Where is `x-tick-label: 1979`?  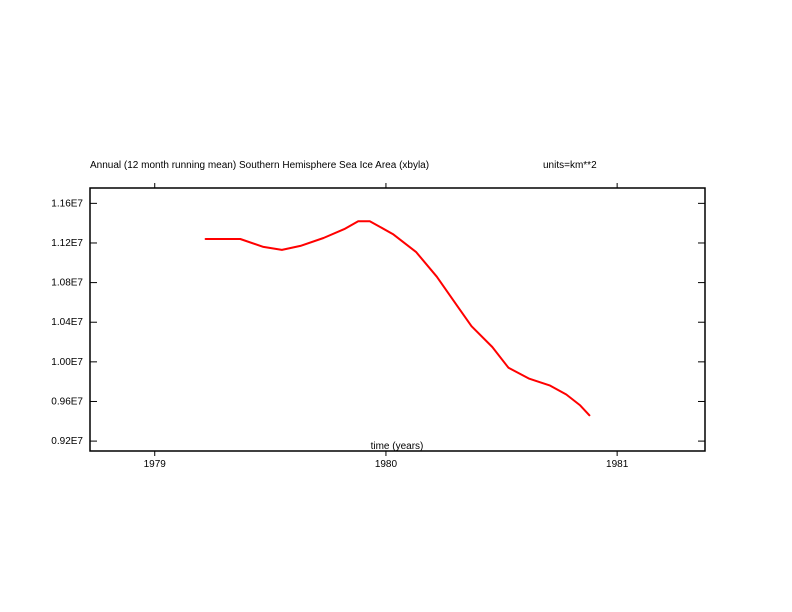 x-tick-label: 1979 is located at coordinates (155, 464).